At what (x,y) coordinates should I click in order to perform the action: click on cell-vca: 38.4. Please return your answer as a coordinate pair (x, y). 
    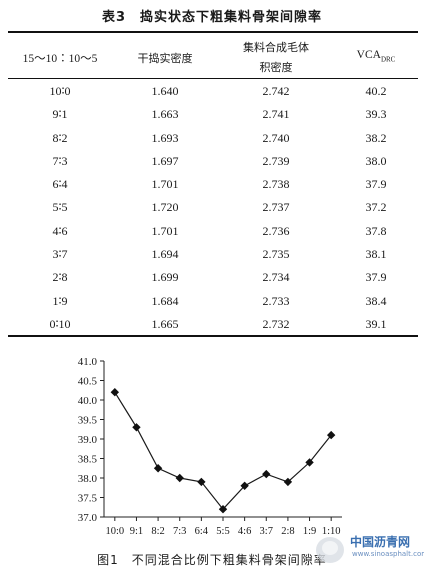
    Looking at the image, I should click on (376, 300).